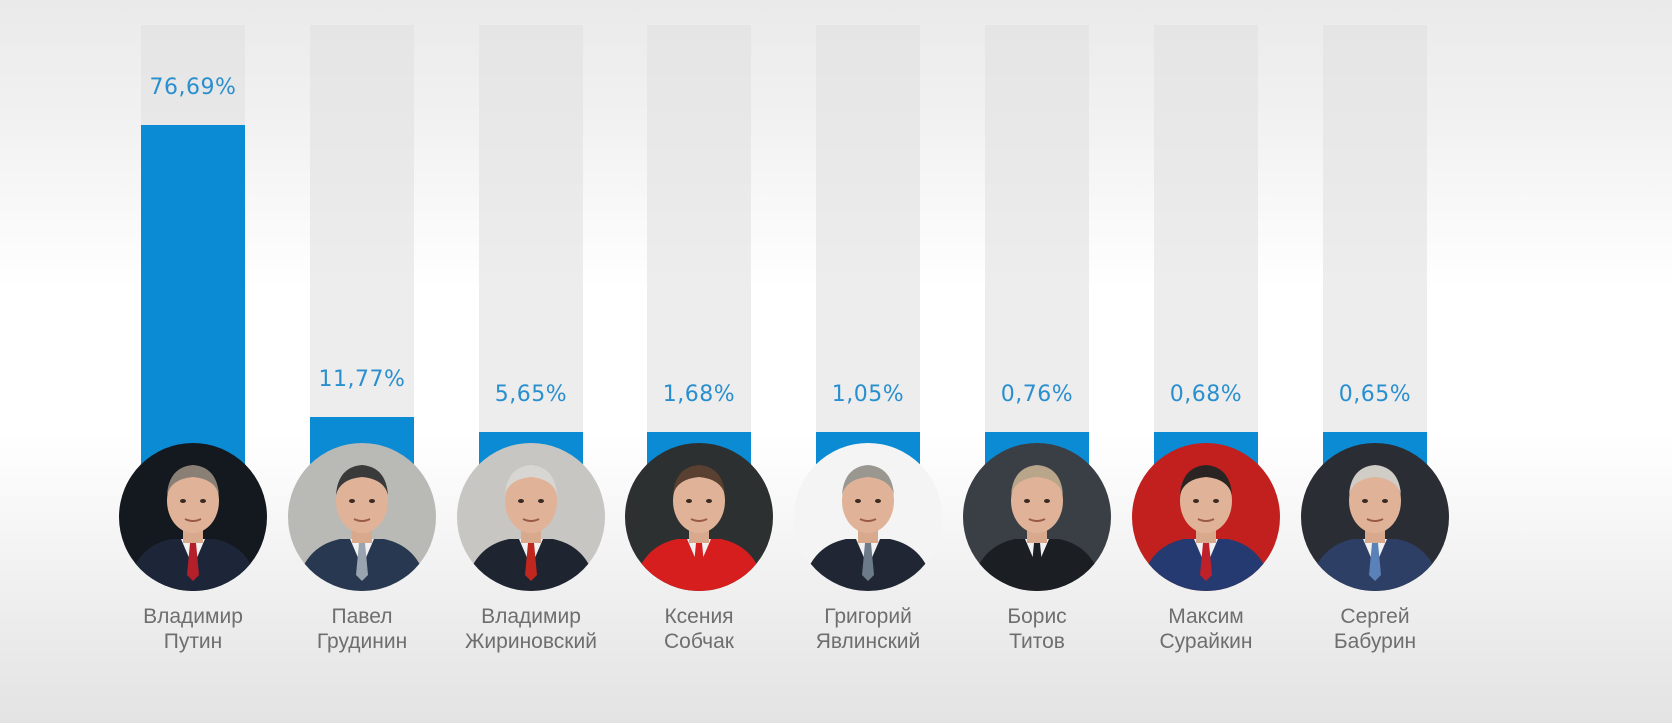 The width and height of the screenshot is (1672, 723). What do you see at coordinates (1375, 629) in the screenshot?
I see `candidate-name: Сергей Бабурин` at bounding box center [1375, 629].